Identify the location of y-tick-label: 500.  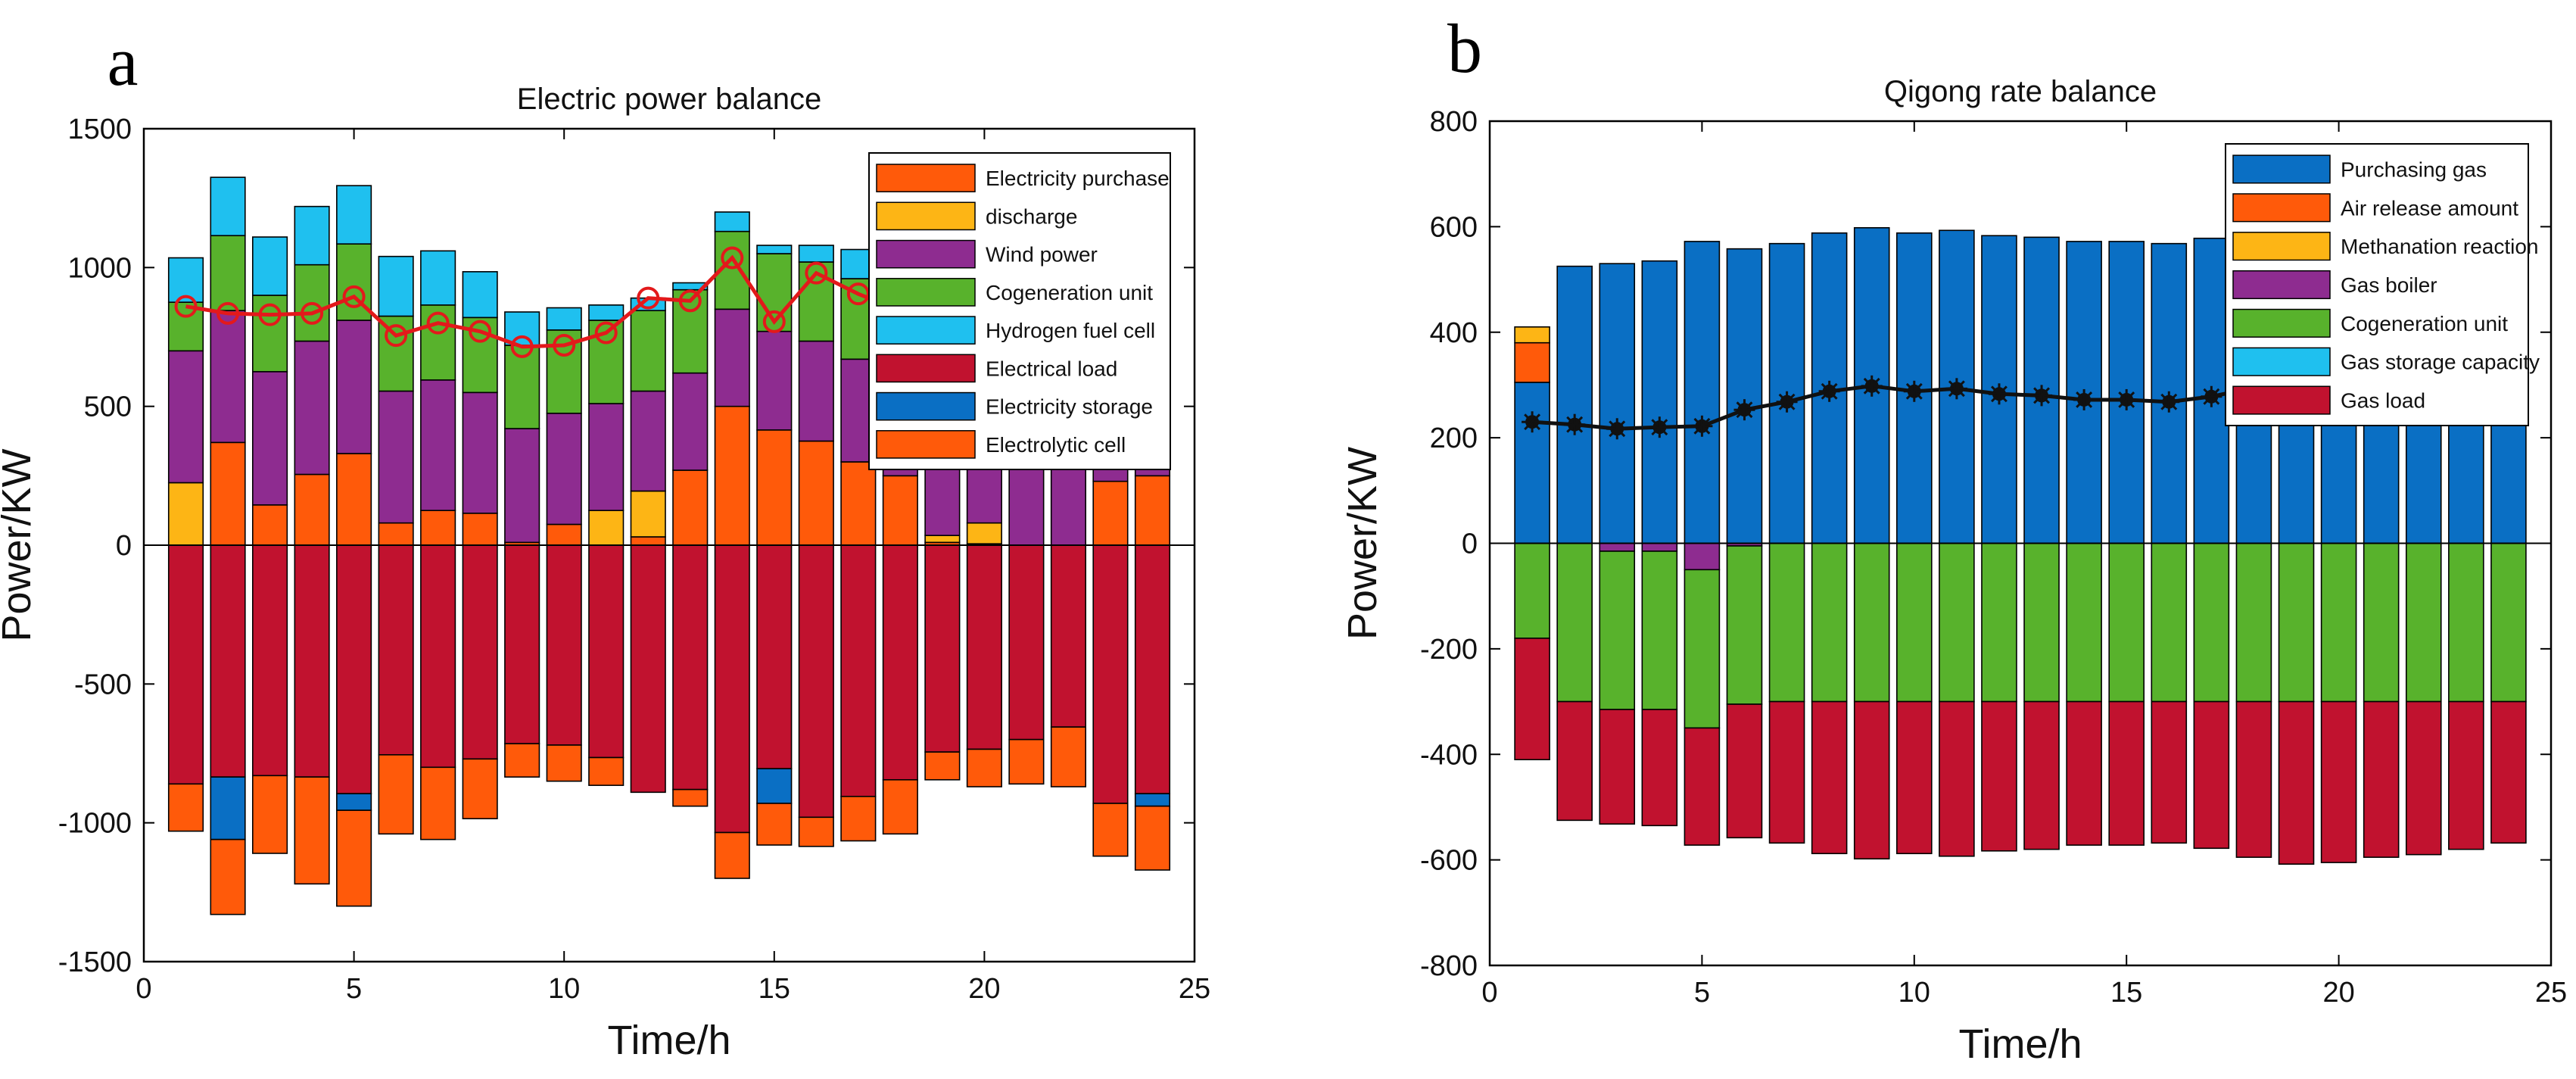
(108, 407).